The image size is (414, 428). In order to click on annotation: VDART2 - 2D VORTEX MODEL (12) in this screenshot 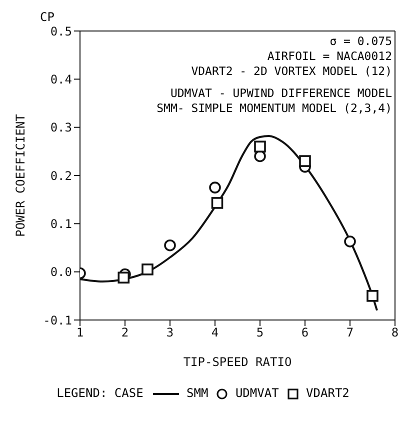, I will do `click(291, 71)`.